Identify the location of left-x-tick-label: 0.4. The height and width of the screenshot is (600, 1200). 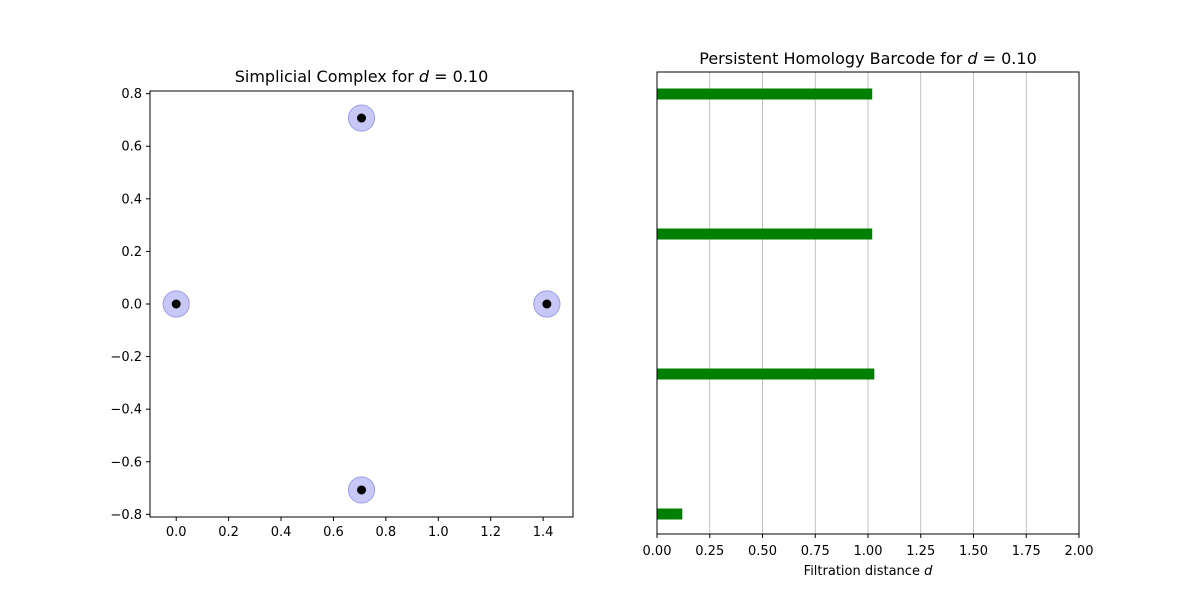
(281, 532).